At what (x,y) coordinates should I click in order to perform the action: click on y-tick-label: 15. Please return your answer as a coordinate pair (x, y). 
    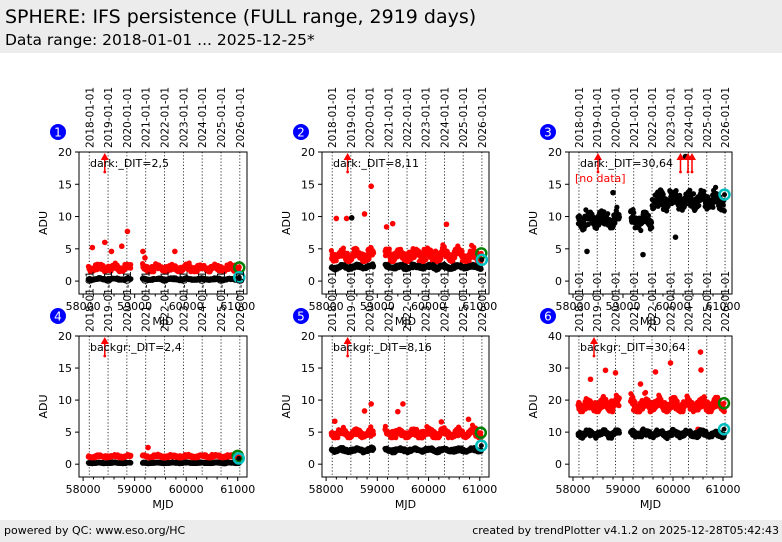
    Looking at the image, I should click on (308, 184).